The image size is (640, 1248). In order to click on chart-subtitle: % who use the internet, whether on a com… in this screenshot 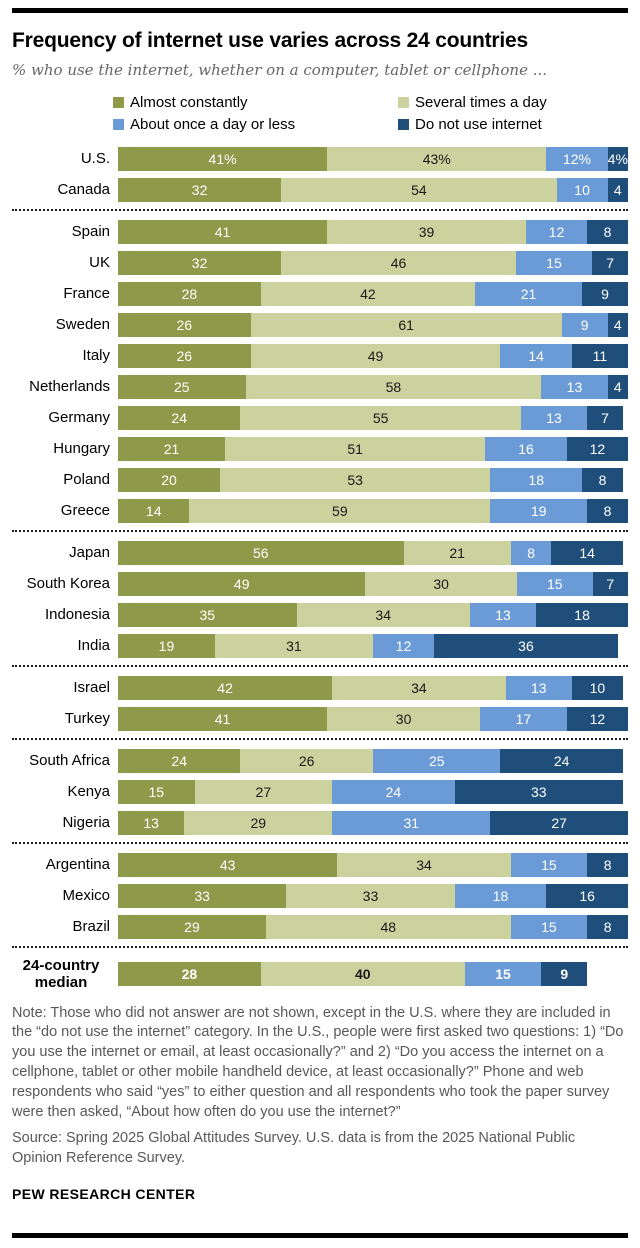, I will do `click(280, 70)`.